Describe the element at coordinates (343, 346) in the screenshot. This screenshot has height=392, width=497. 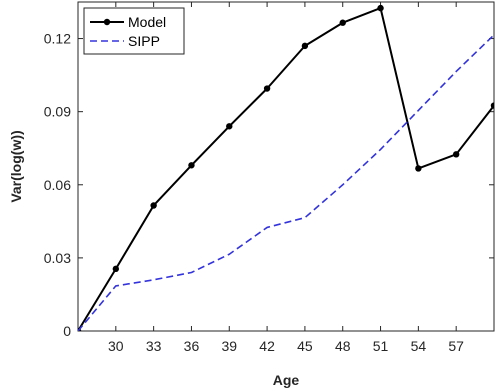
I see `x-tick-label: 48` at that location.